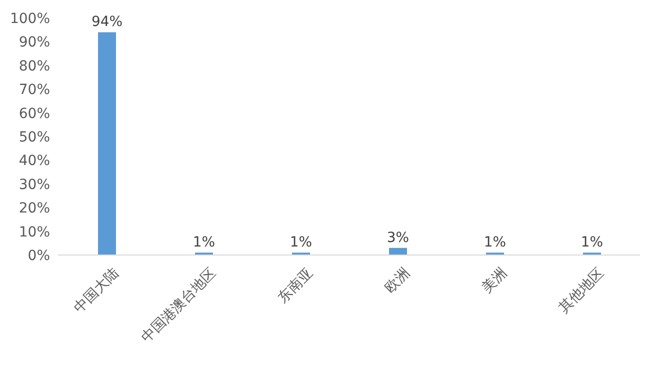 This screenshot has width=668, height=383. Describe the element at coordinates (96, 290) in the screenshot. I see `x-tick-label: 中国大陆` at that location.